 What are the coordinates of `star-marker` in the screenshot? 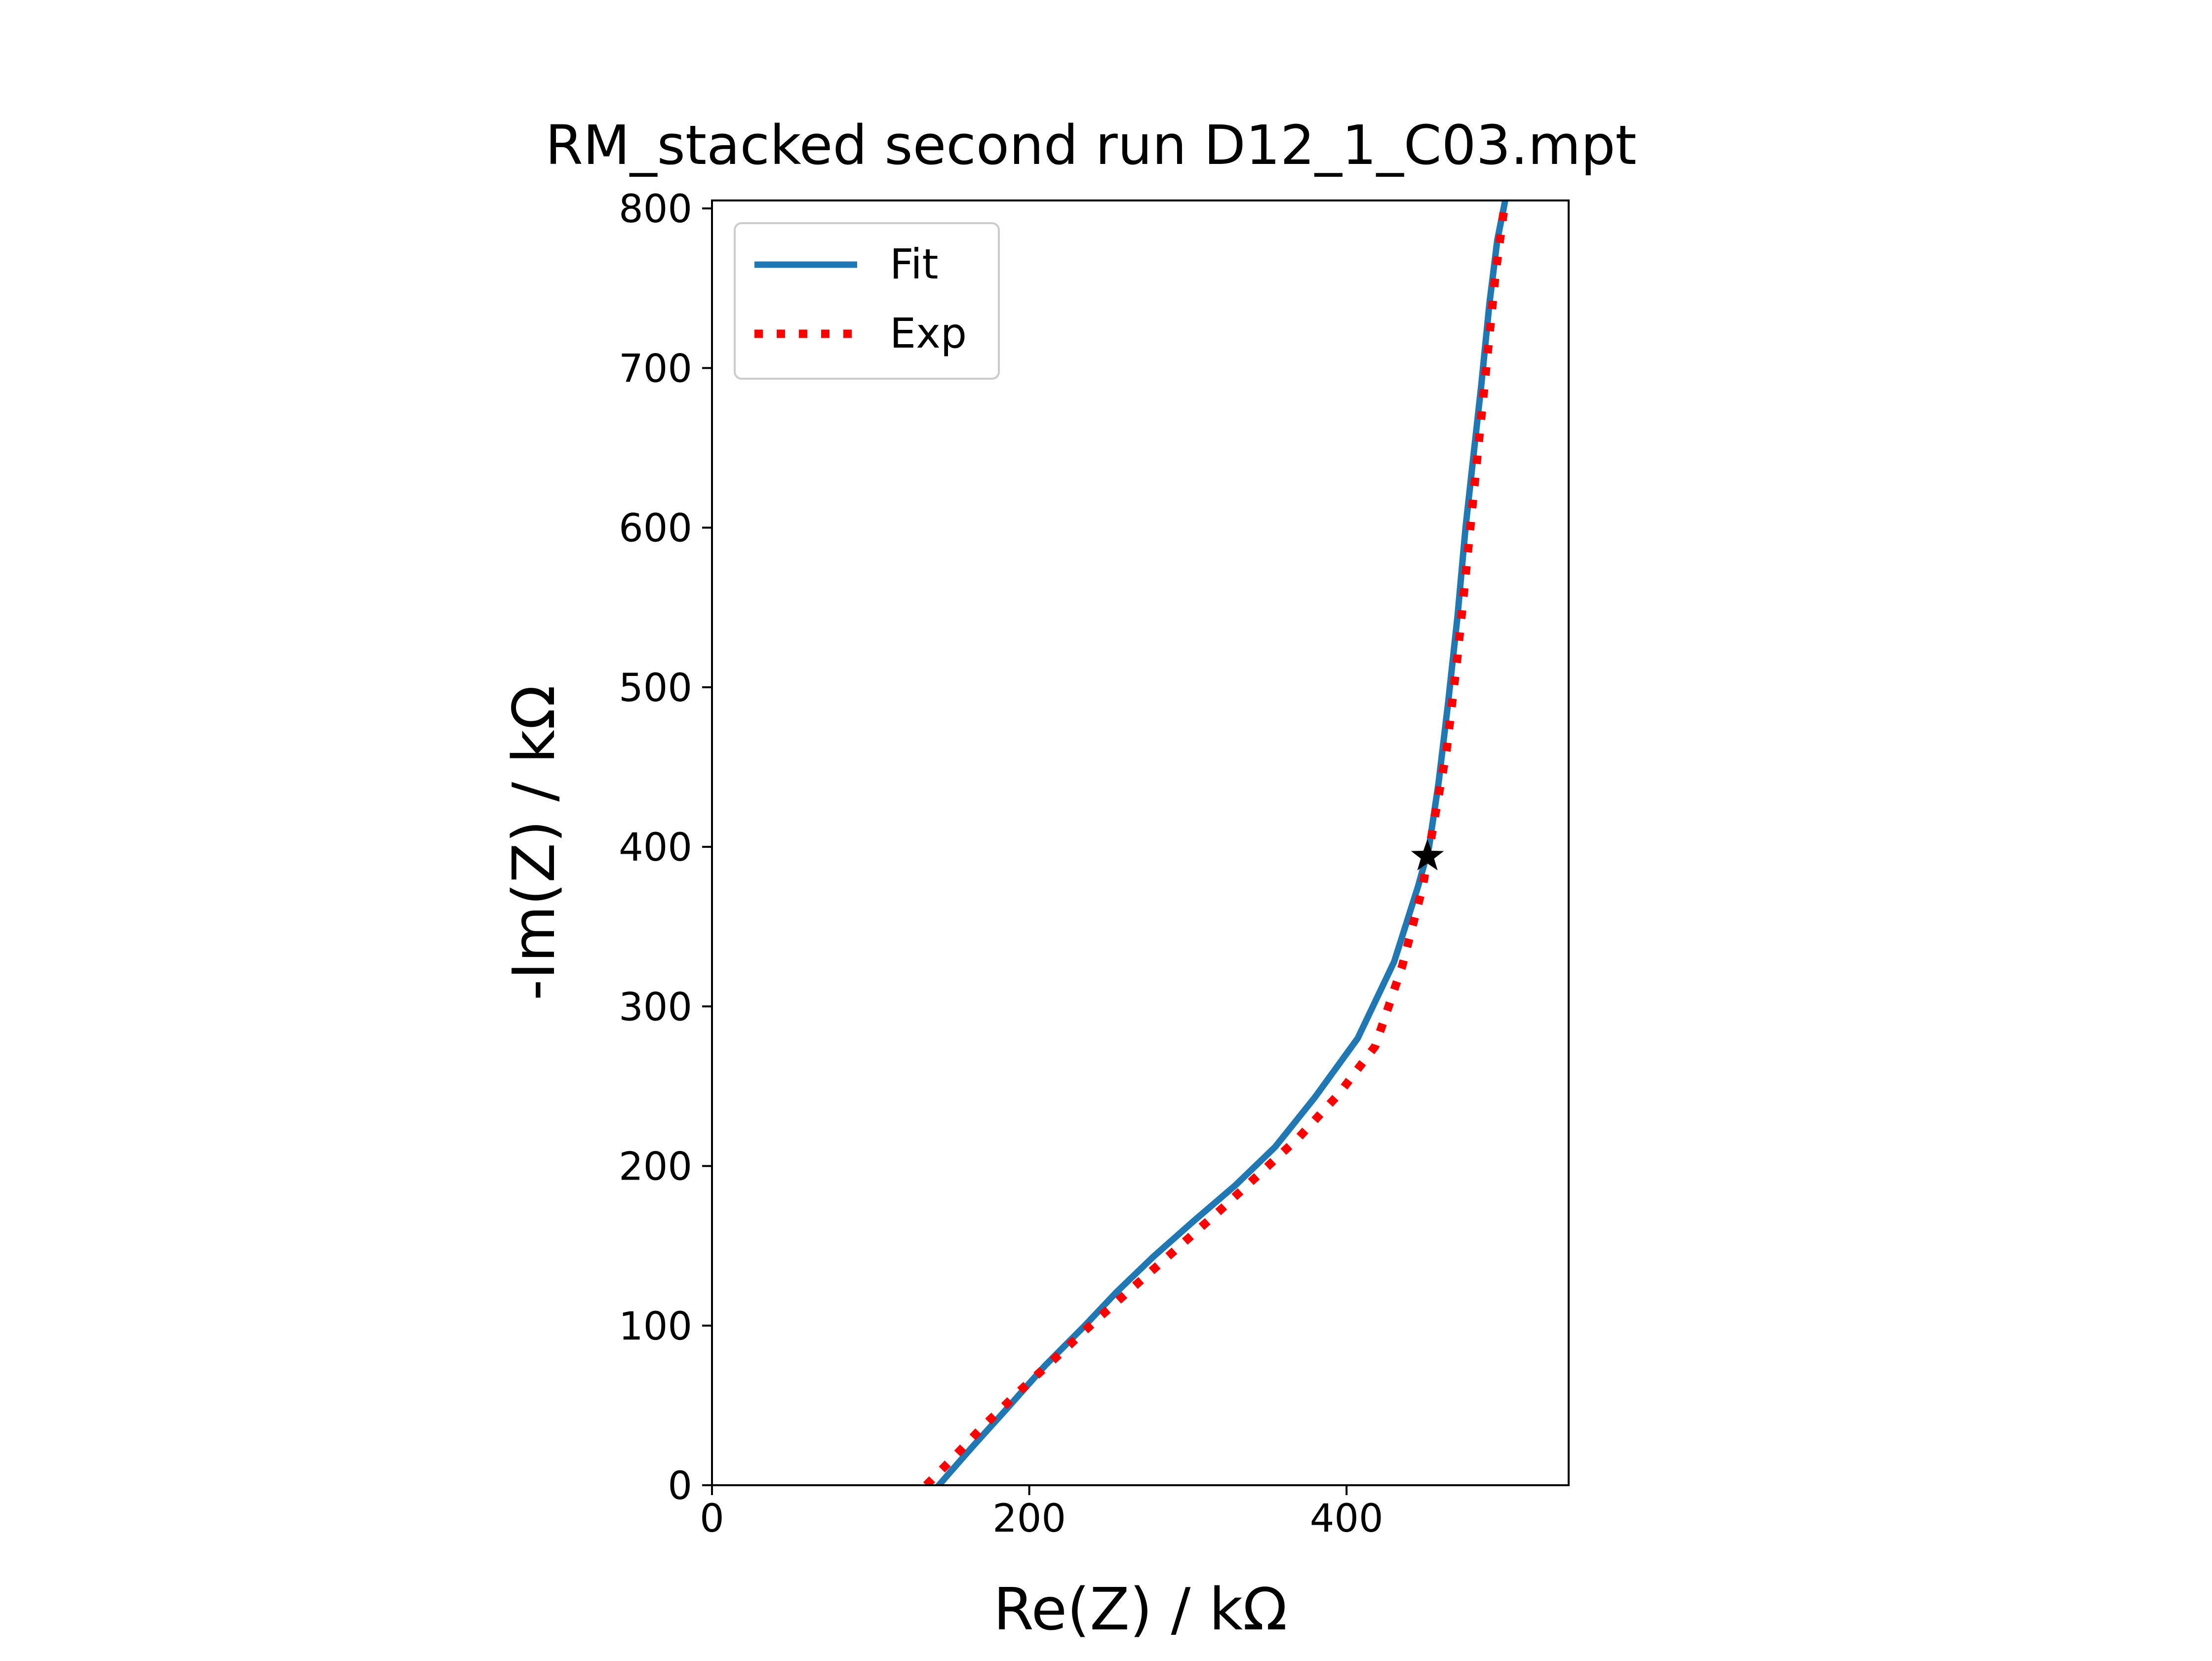 It's located at (1428, 855).